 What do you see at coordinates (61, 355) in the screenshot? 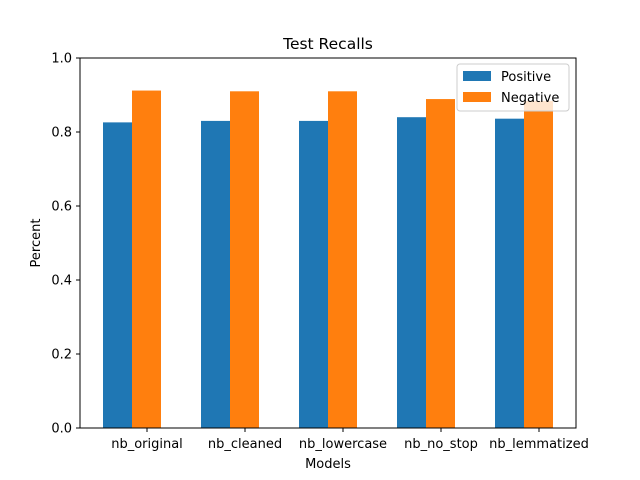
I see `y-tick-label: 0.2` at bounding box center [61, 355].